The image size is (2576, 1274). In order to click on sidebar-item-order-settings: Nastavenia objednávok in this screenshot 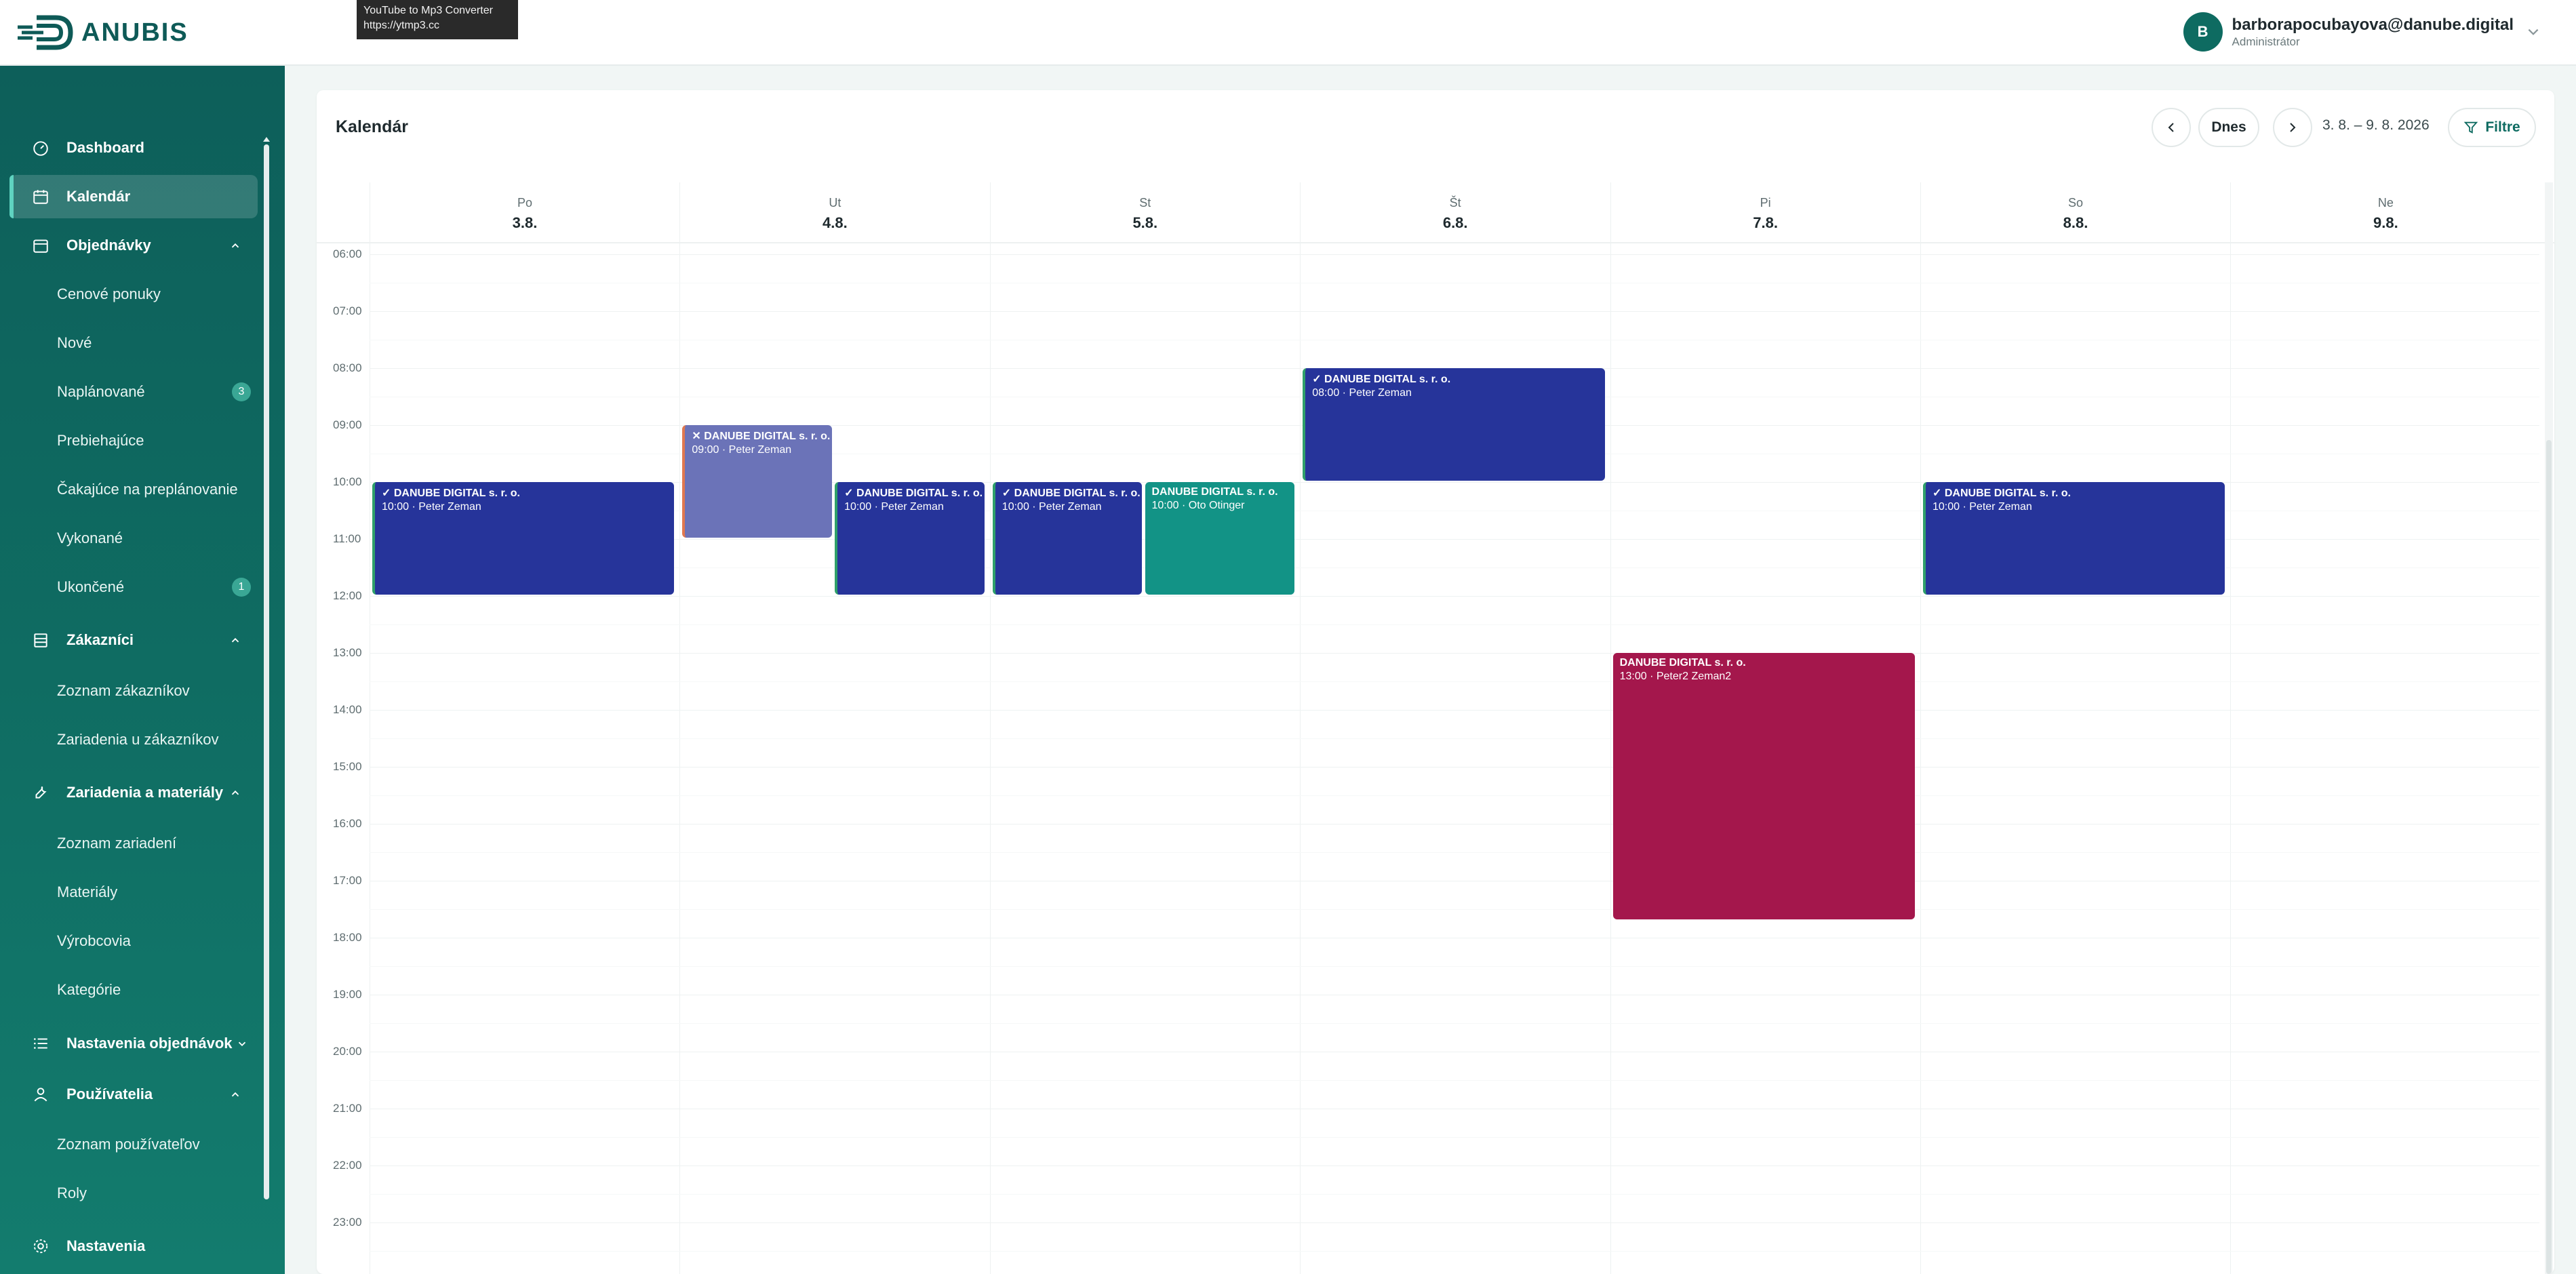, I will do `click(134, 1044)`.